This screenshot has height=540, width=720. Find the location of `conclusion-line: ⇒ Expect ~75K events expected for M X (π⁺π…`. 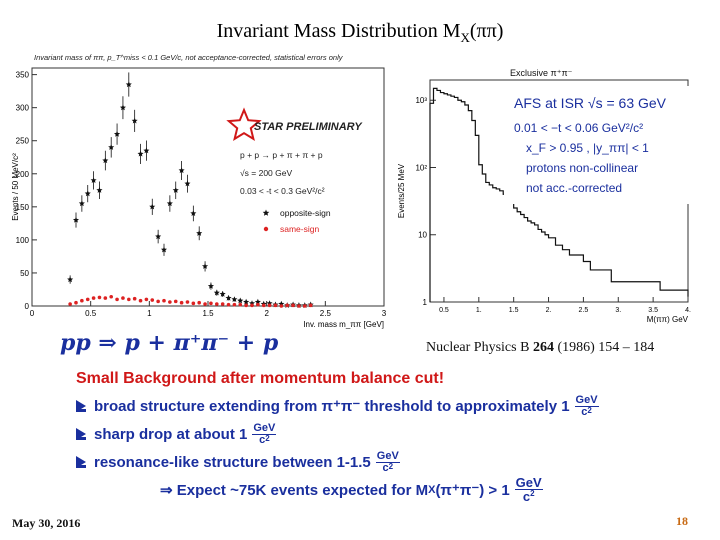

conclusion-line: ⇒ Expect ~75K events expected for M X (π⁺π… is located at coordinates (351, 489).